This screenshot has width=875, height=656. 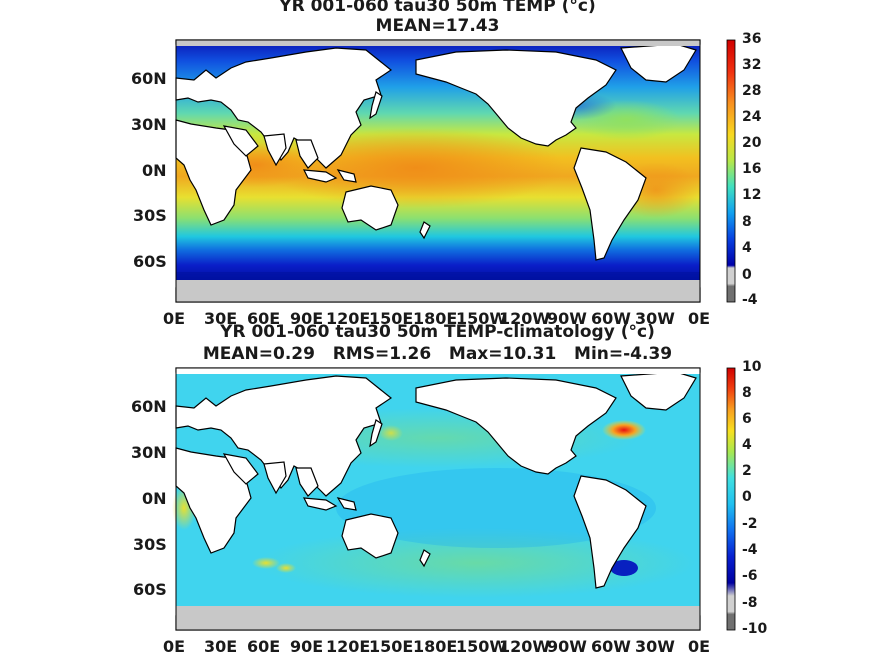 What do you see at coordinates (755, 629) in the screenshot?
I see `bottom-cb-label: -10` at bounding box center [755, 629].